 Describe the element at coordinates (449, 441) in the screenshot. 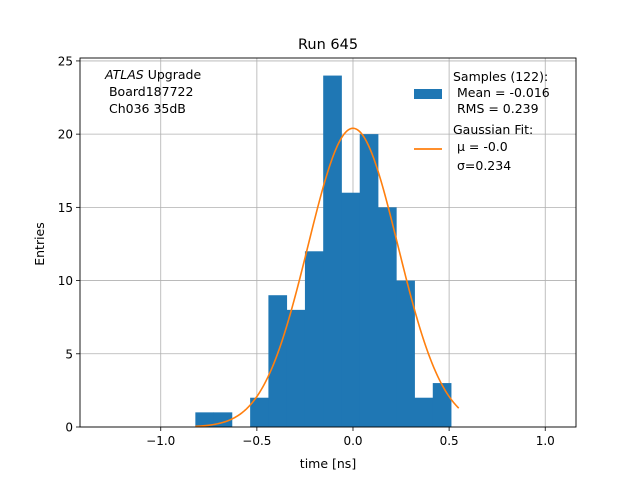

I see `x-tick-label: 0.5` at that location.